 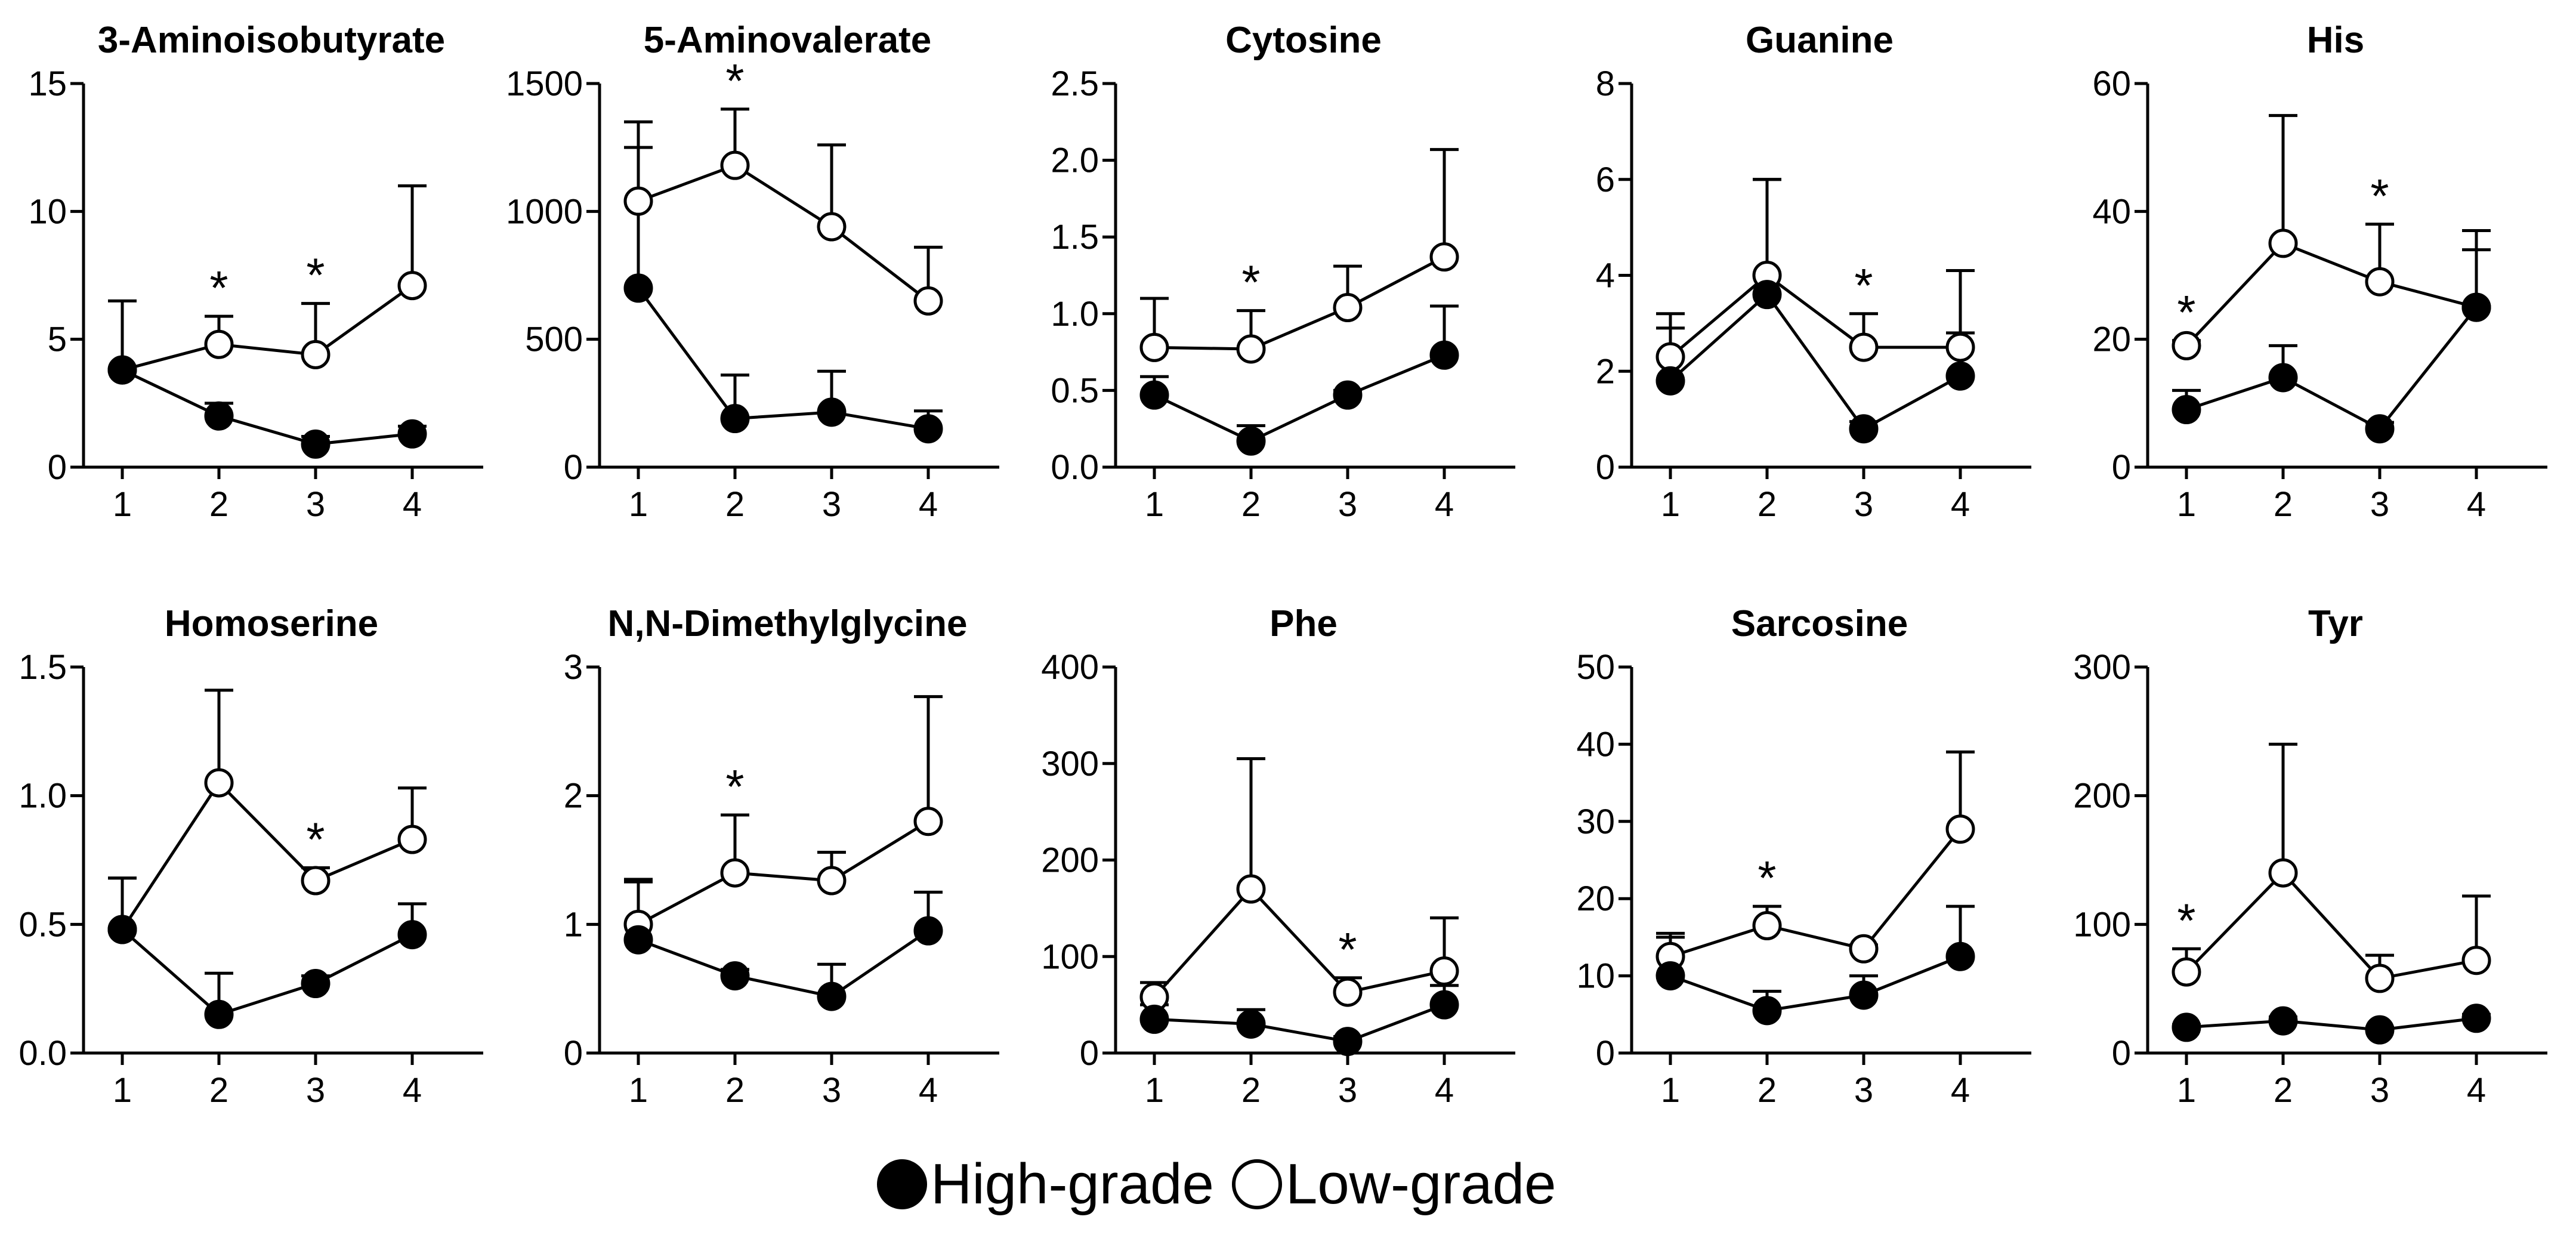 I want to click on y-tick-label: 6, so click(x=1605, y=179).